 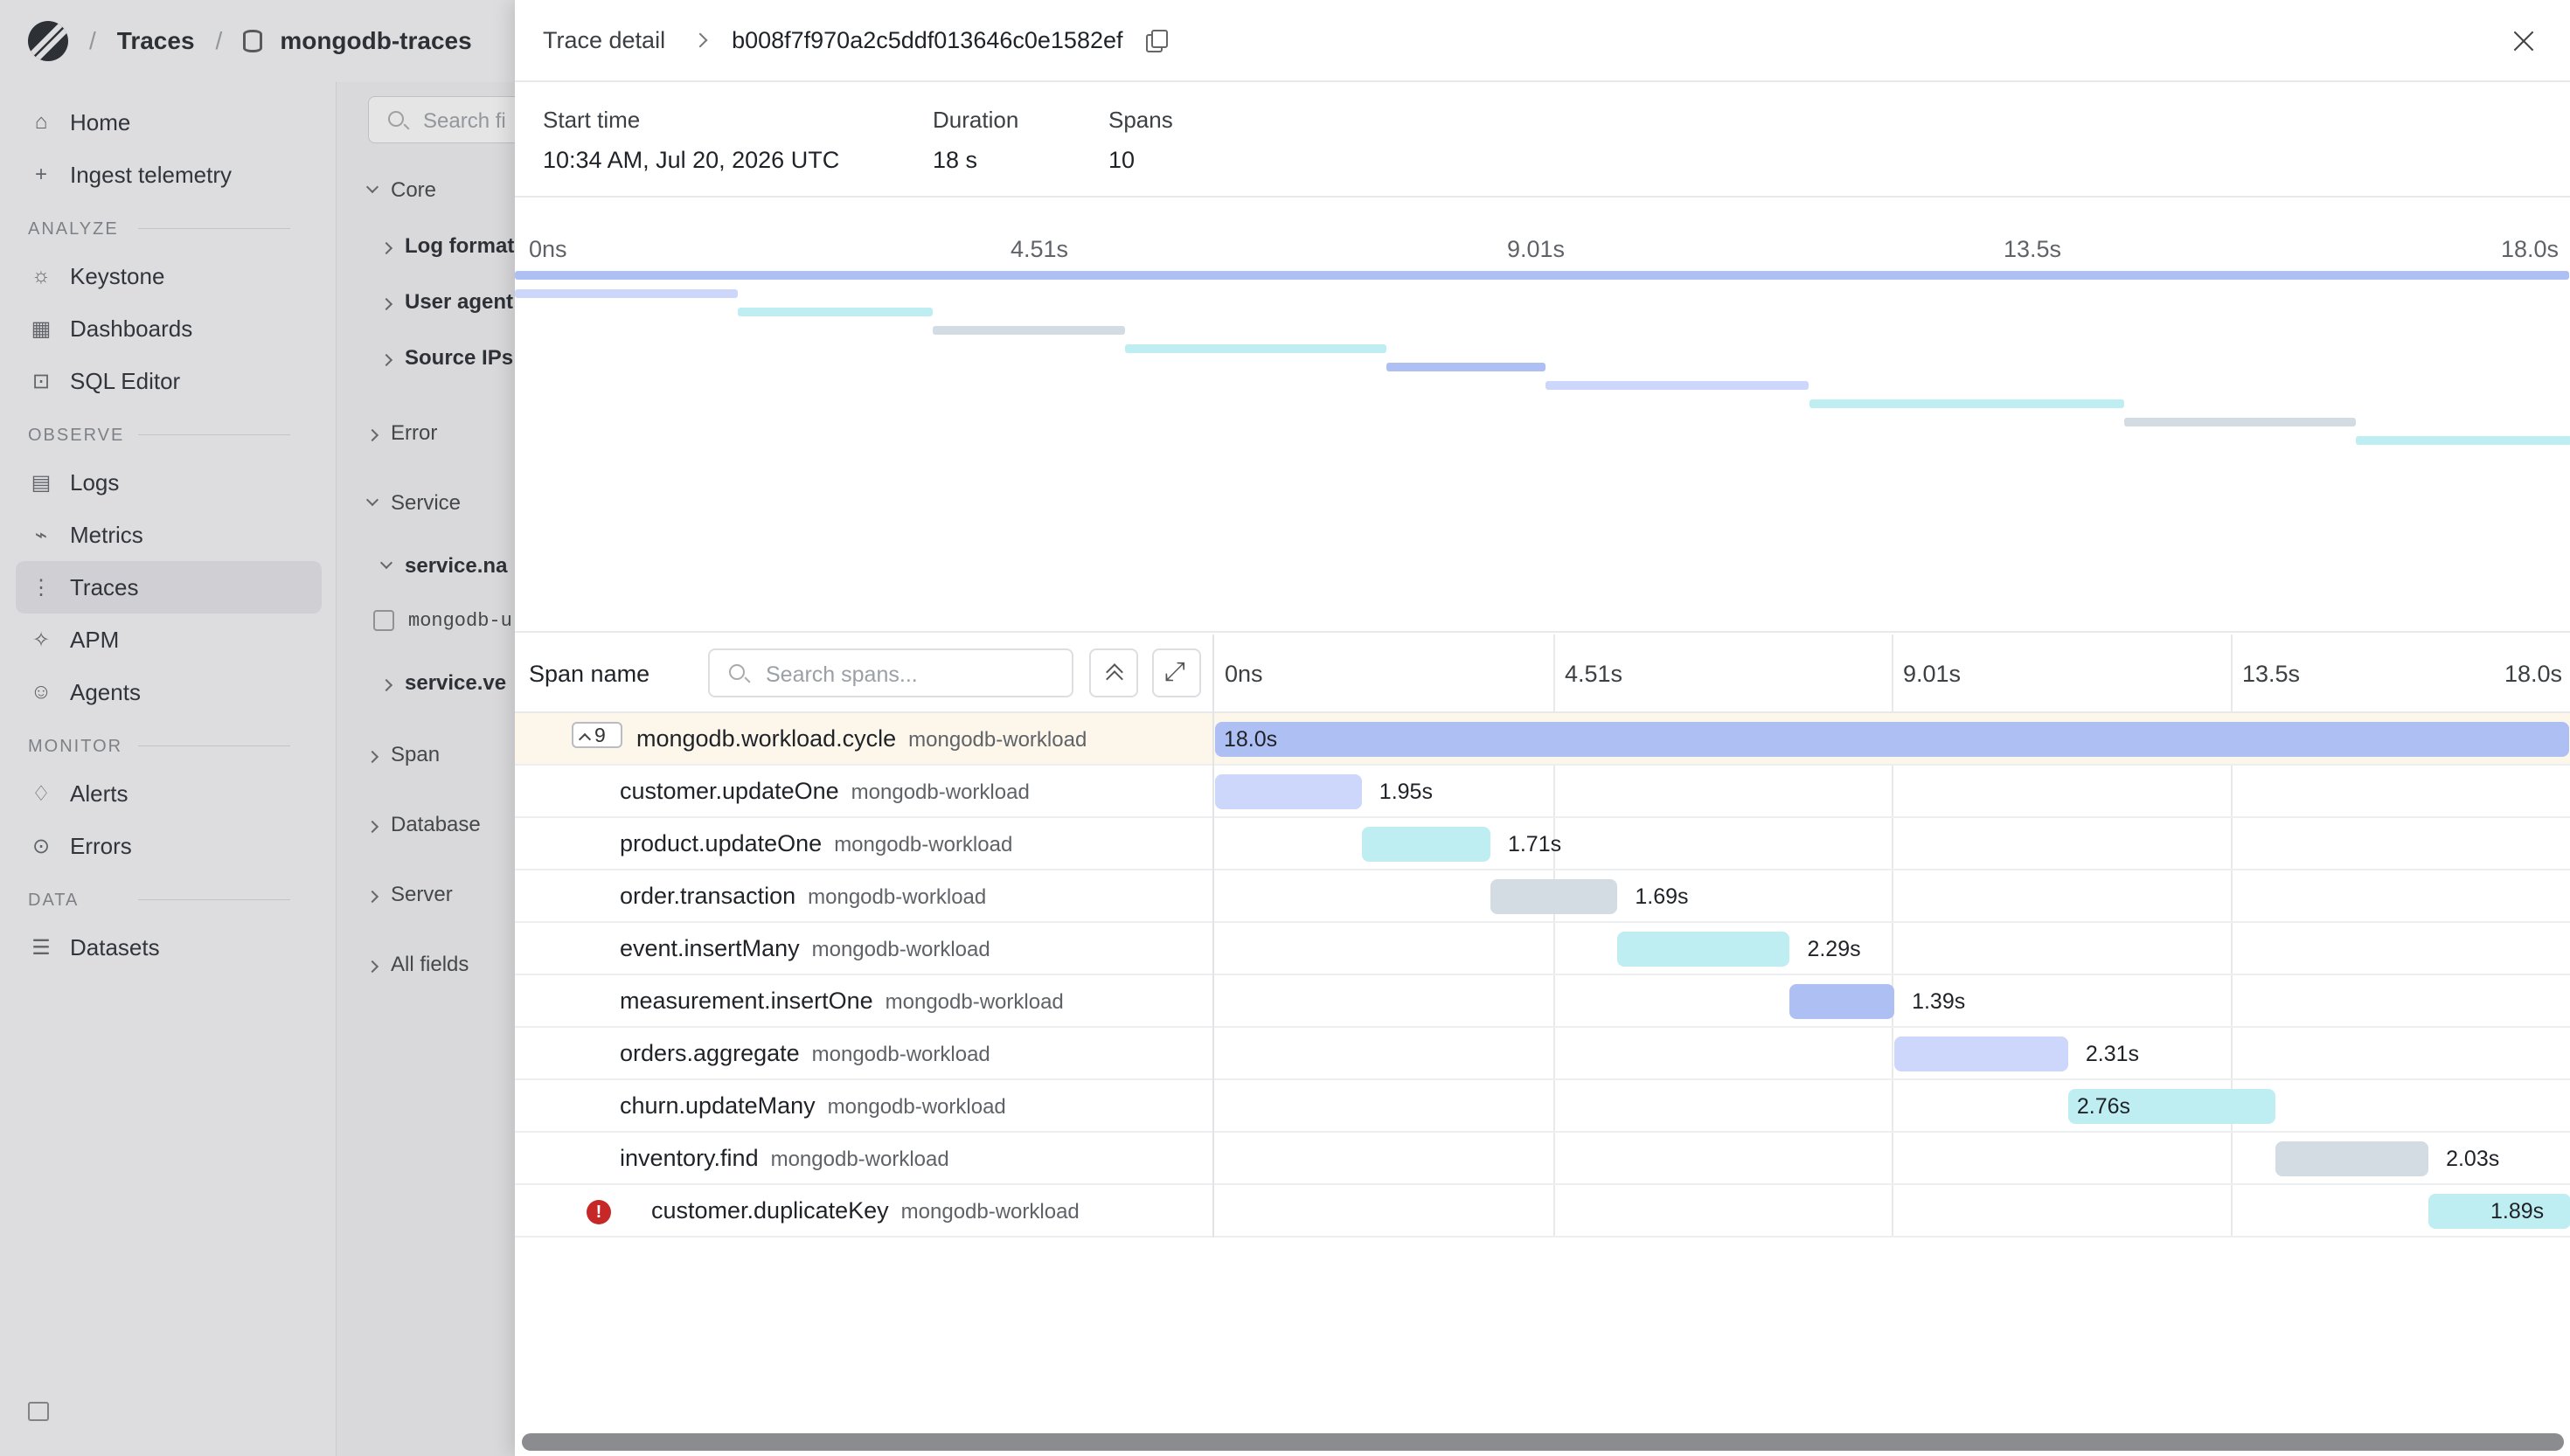 What do you see at coordinates (708, 896) in the screenshot?
I see `span-operation: order.transaction` at bounding box center [708, 896].